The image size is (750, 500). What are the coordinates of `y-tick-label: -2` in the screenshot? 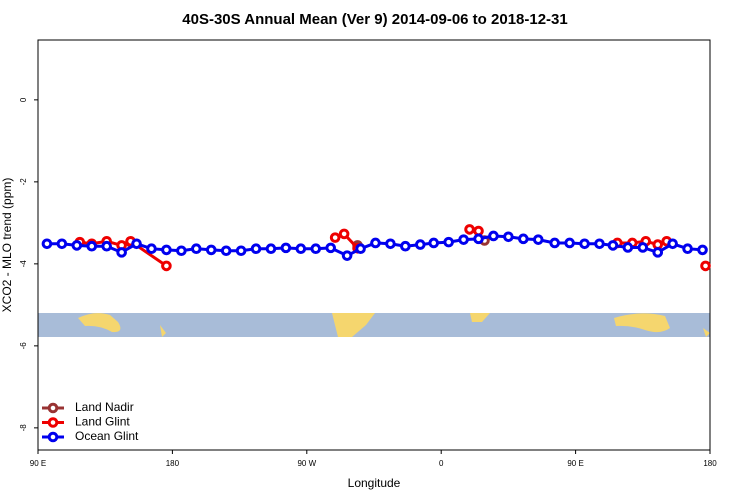 It's located at (23, 182).